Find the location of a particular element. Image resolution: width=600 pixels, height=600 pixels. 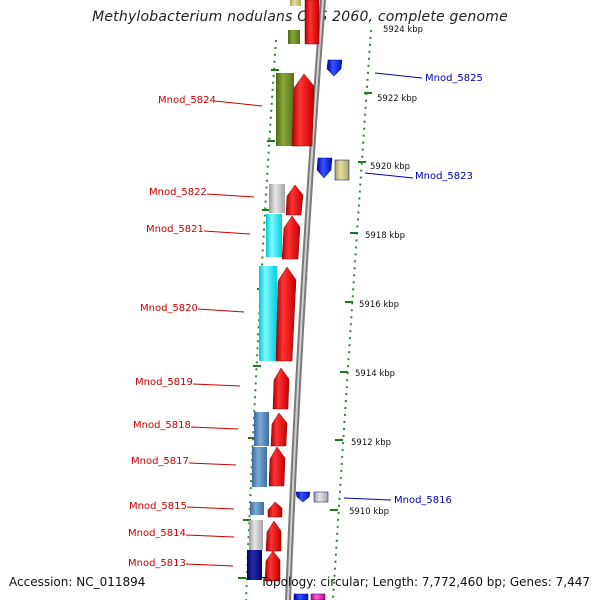

kbp-label-5910: 5910 kbp is located at coordinates (369, 512).